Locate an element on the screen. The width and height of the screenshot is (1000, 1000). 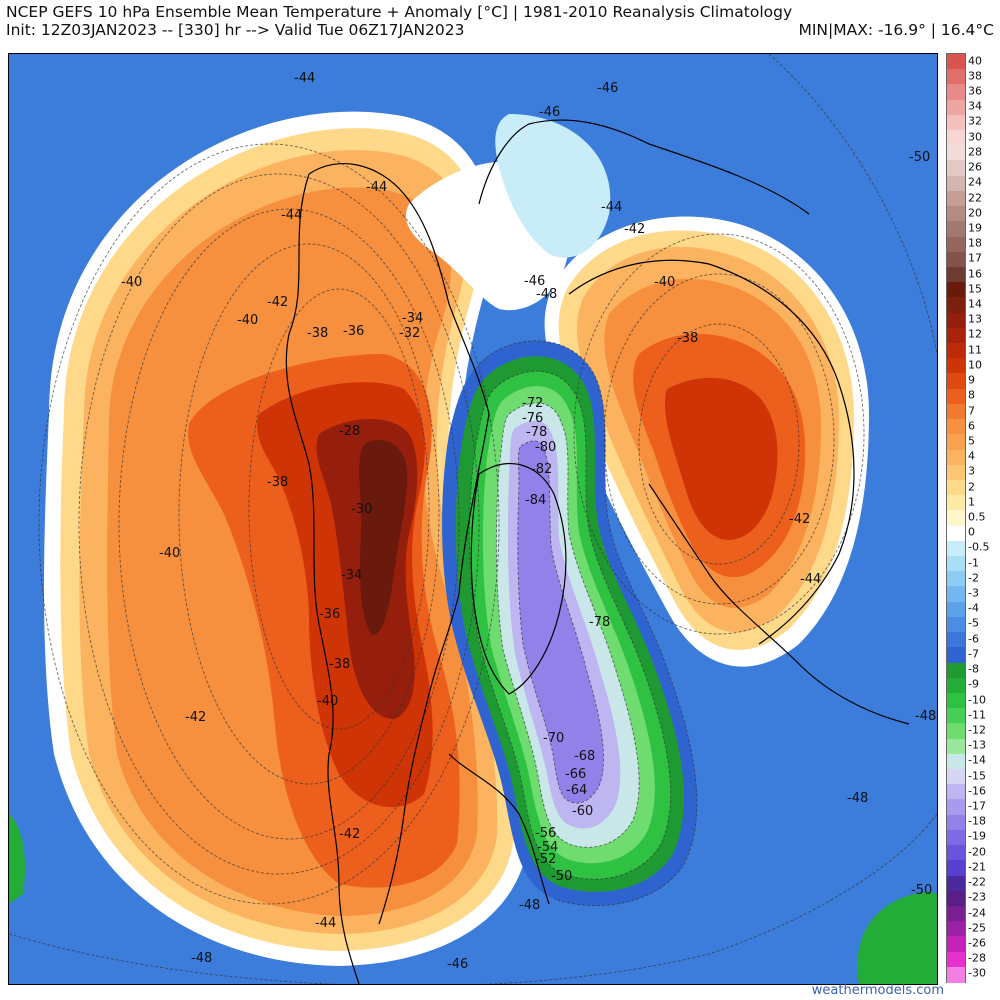
colorbar-tick-label: -25 is located at coordinates (977, 928).